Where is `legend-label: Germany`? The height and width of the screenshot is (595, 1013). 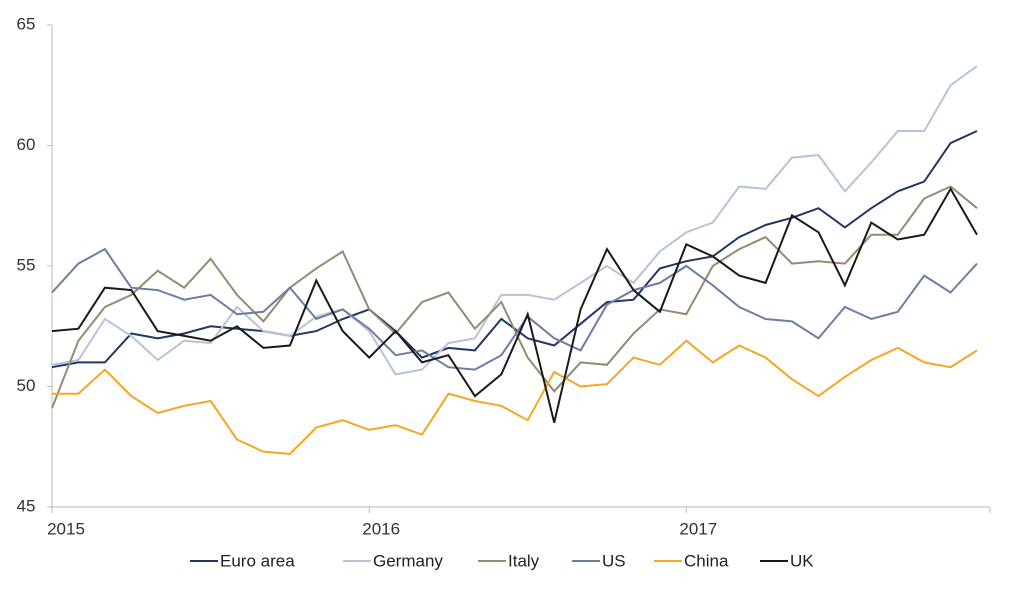 legend-label: Germany is located at coordinates (408, 560).